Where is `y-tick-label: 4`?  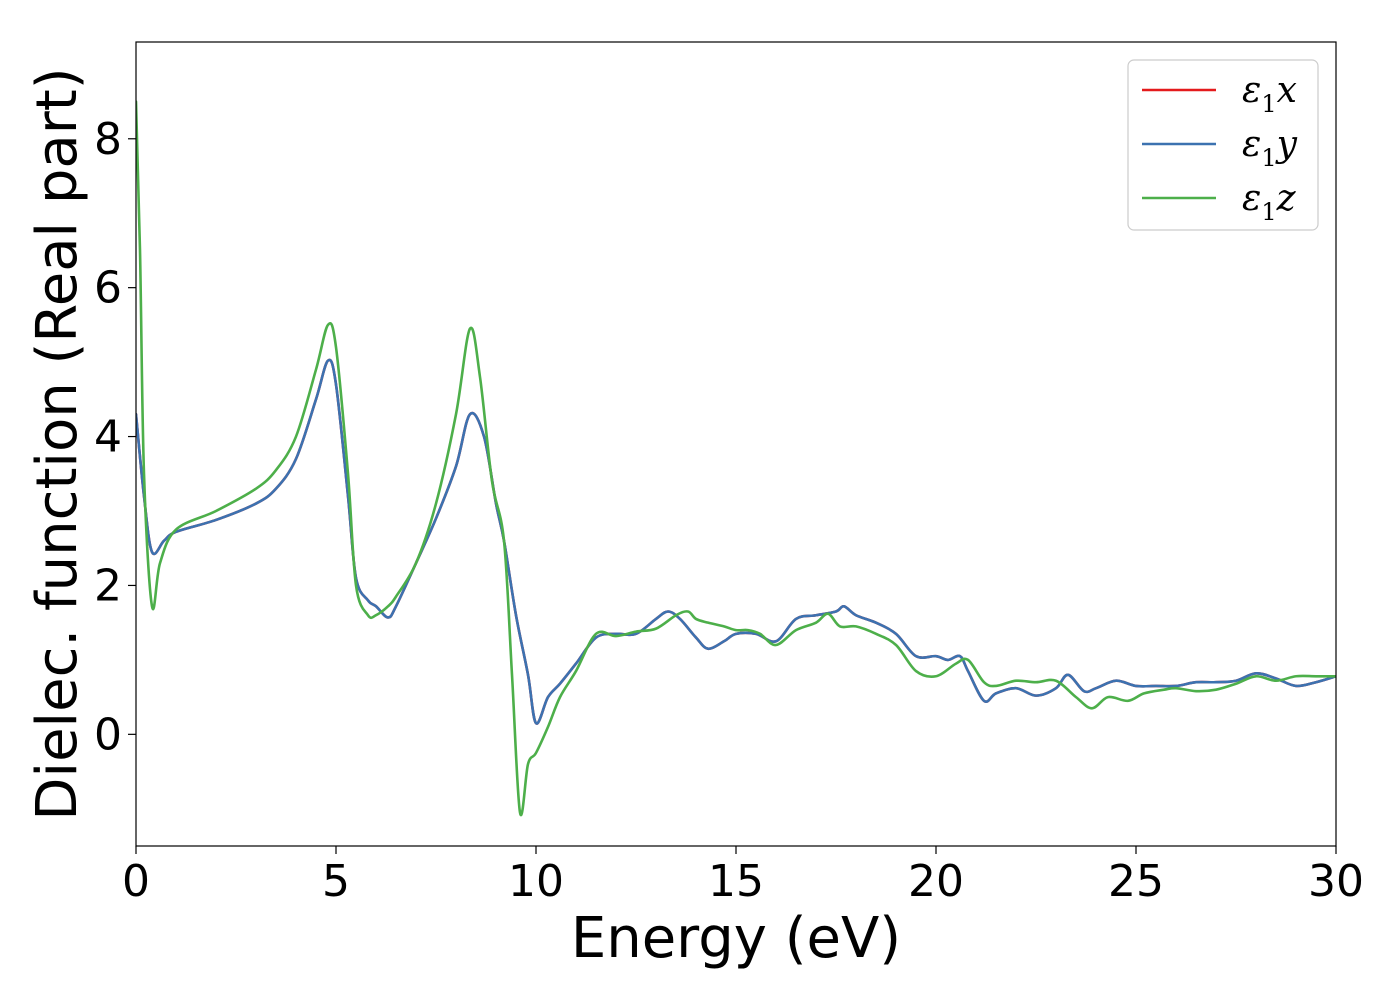 y-tick-label: 4 is located at coordinates (108, 437).